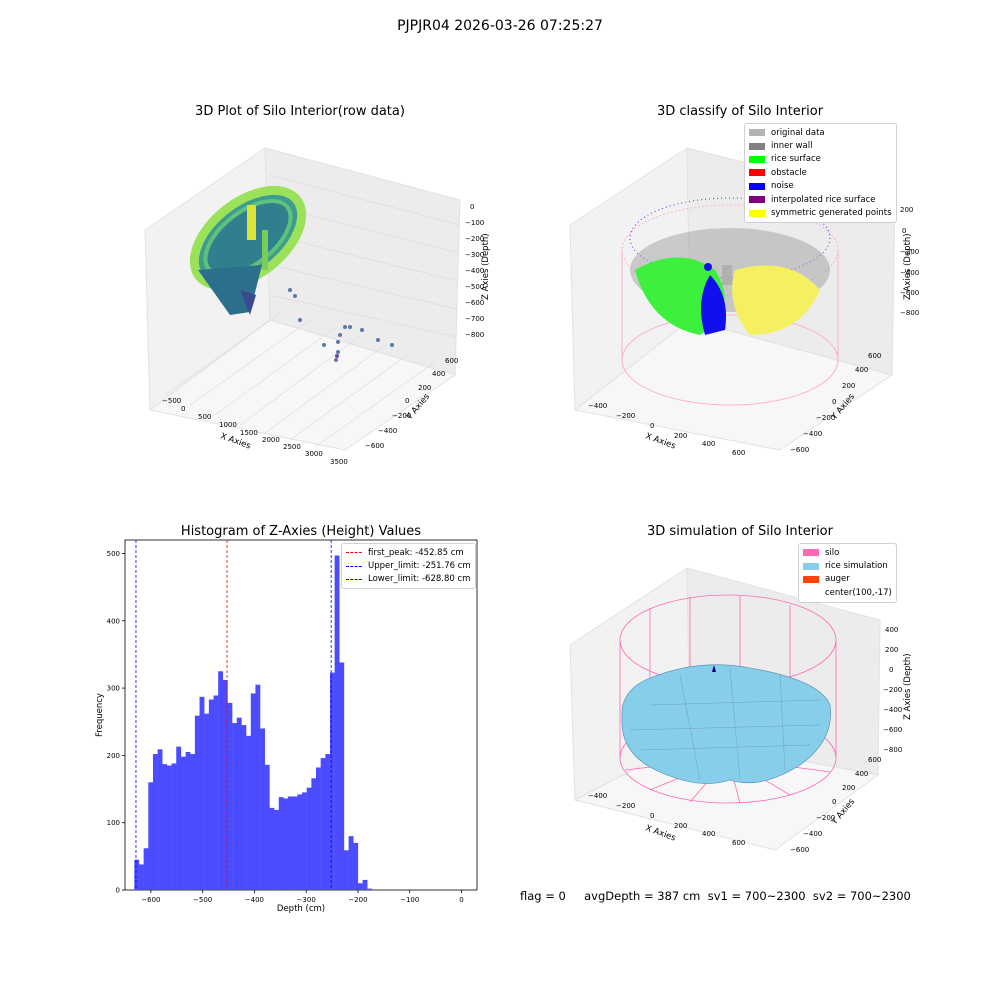 This screenshot has width=1000, height=1000. I want to click on plot4-zlabel: Z Axies (Depth), so click(908, 686).